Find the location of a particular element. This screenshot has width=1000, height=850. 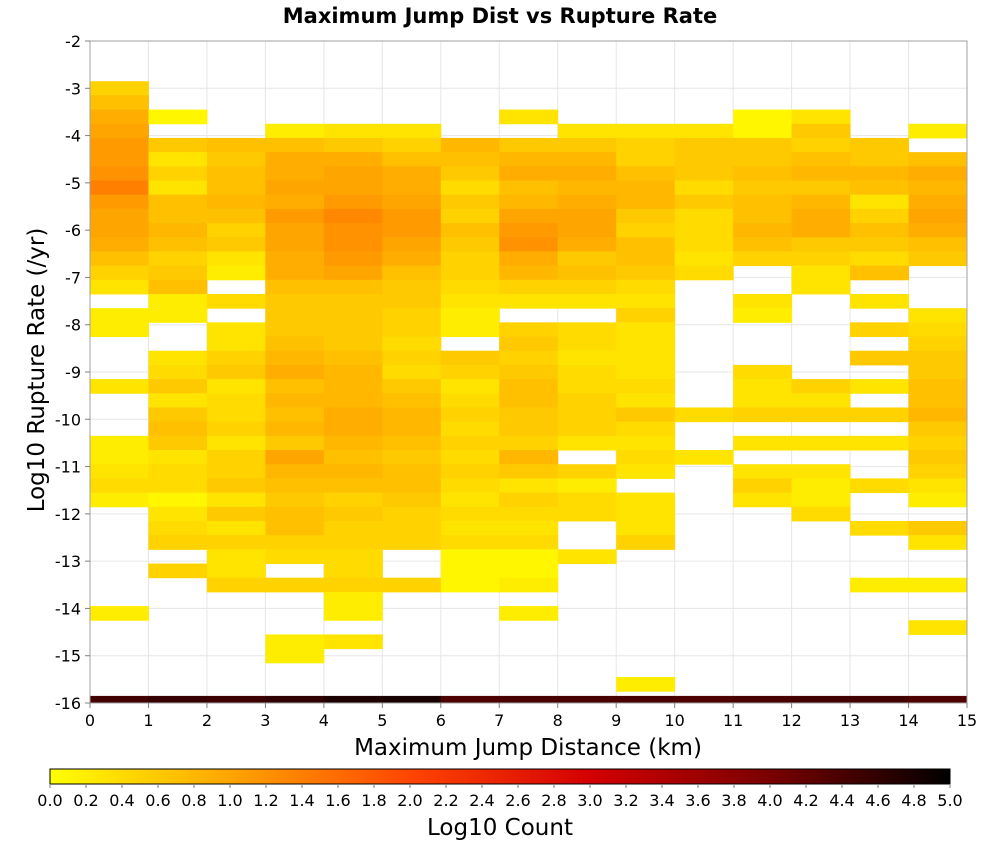

colorbar-tick-label: 4.6 is located at coordinates (877, 800).